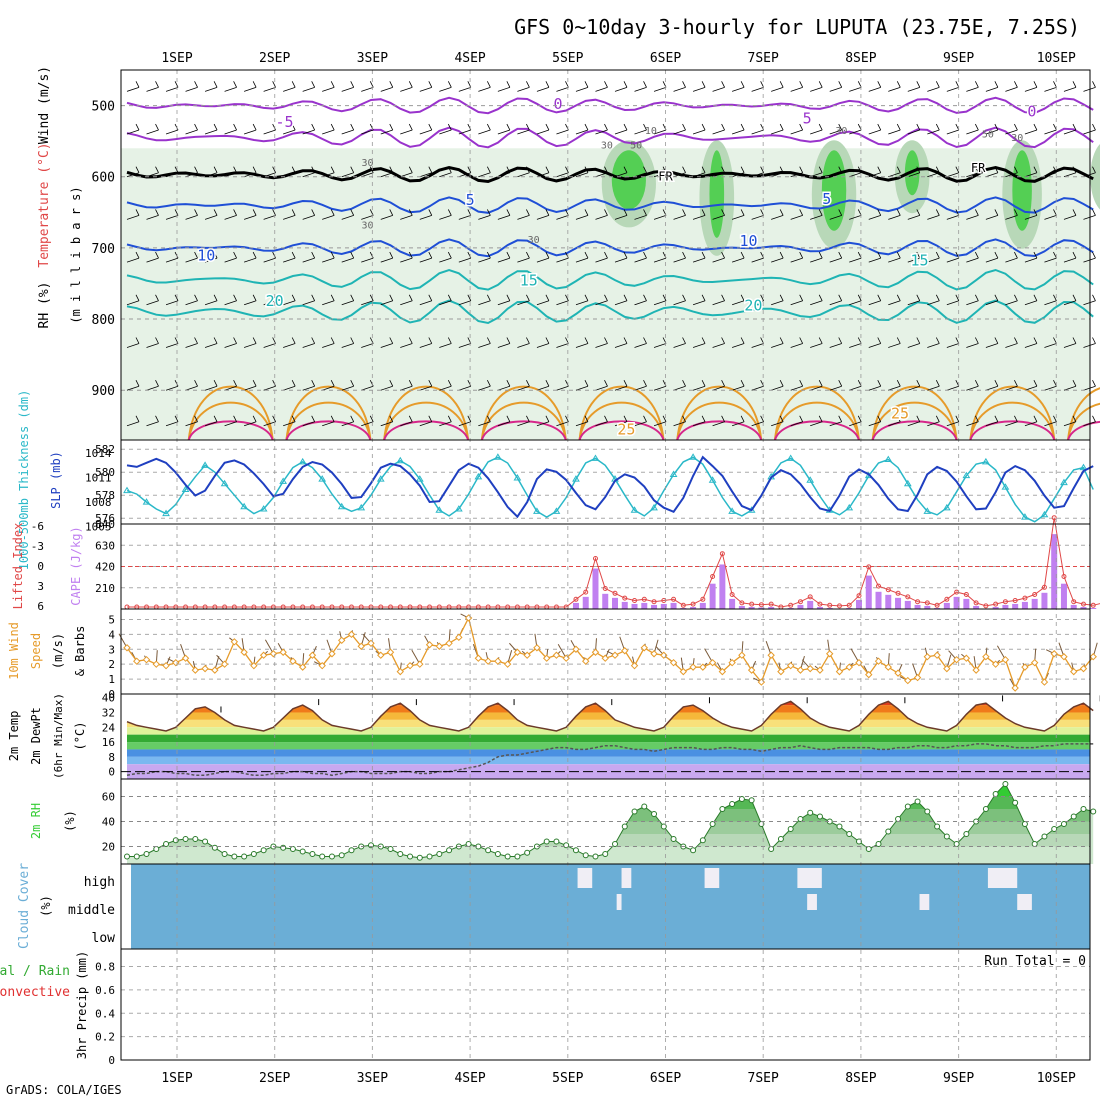  I want to click on cape-tick: 210, so click(105, 588).